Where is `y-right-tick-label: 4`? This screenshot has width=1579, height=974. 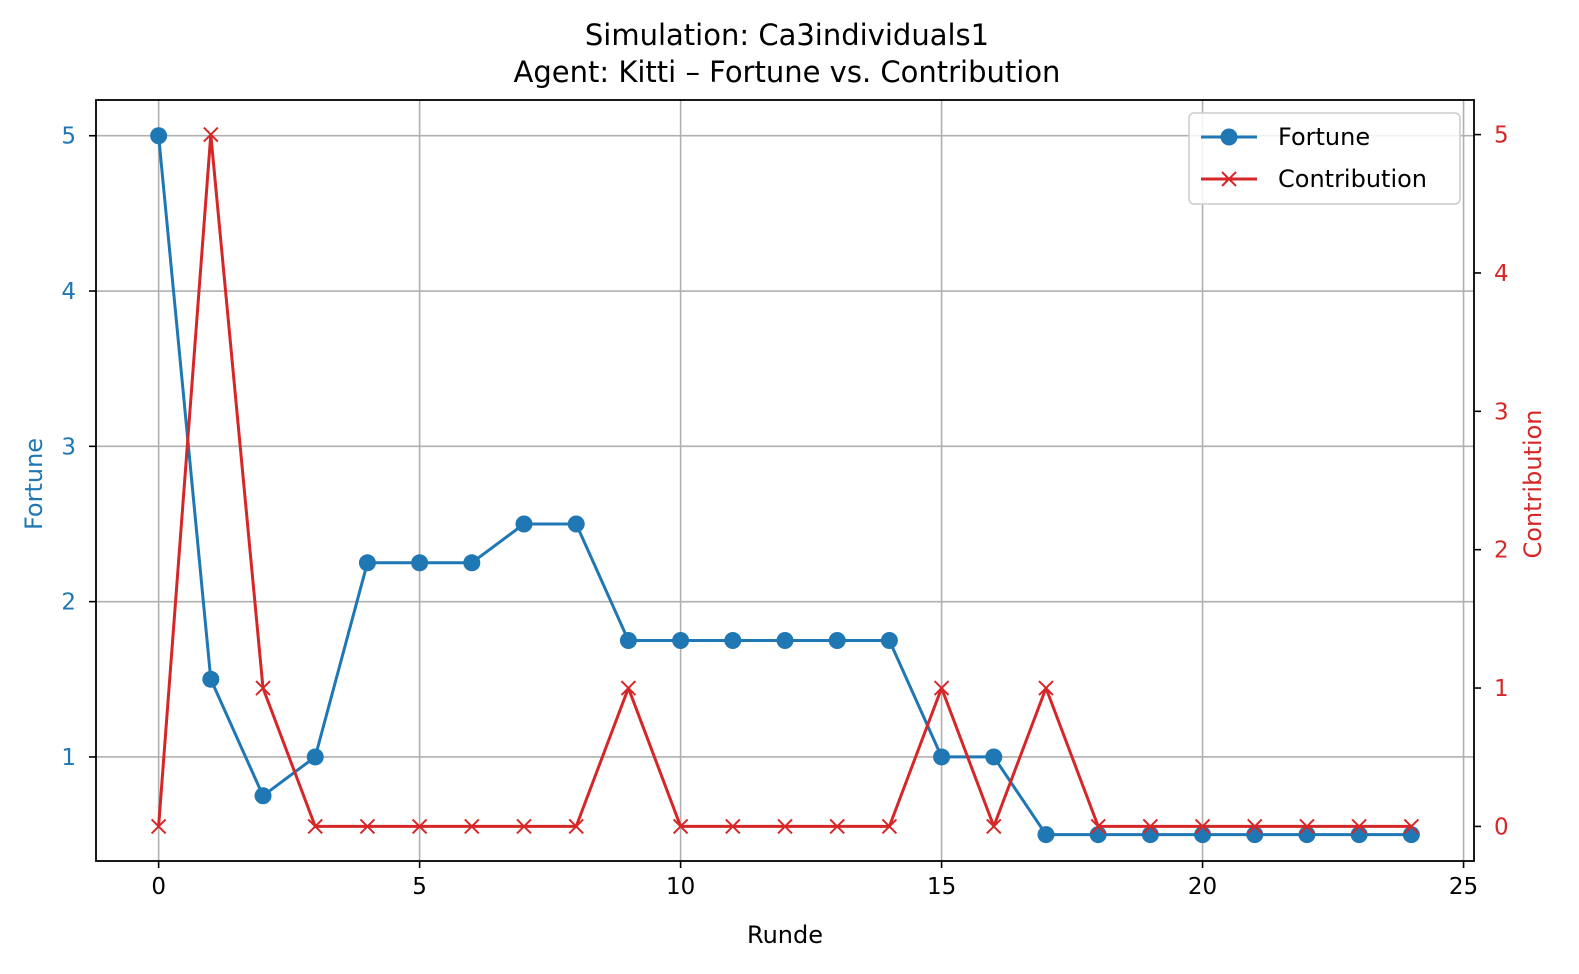 y-right-tick-label: 4 is located at coordinates (1501, 274).